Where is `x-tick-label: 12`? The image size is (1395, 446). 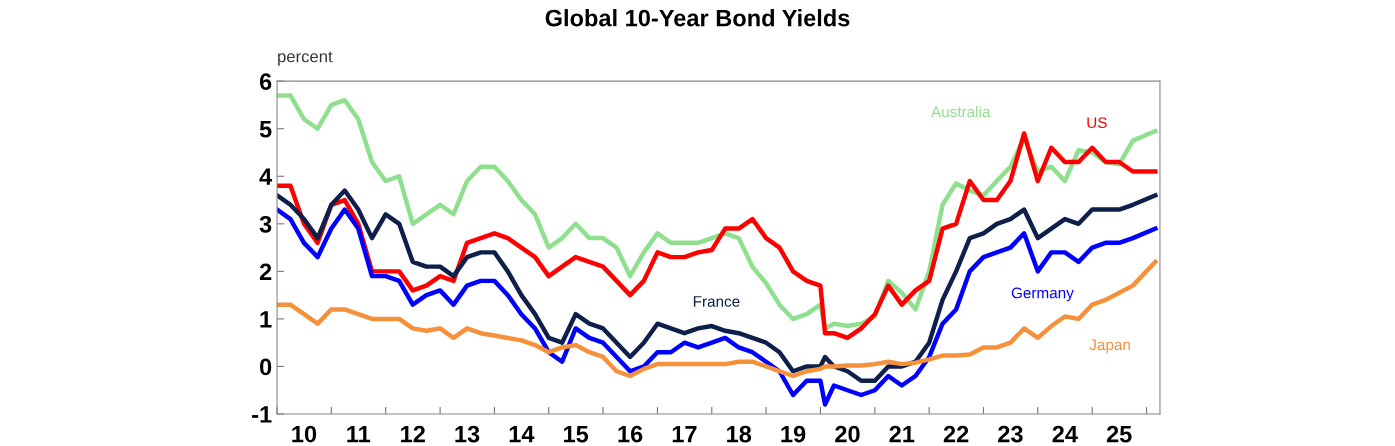 x-tick-label: 12 is located at coordinates (413, 434).